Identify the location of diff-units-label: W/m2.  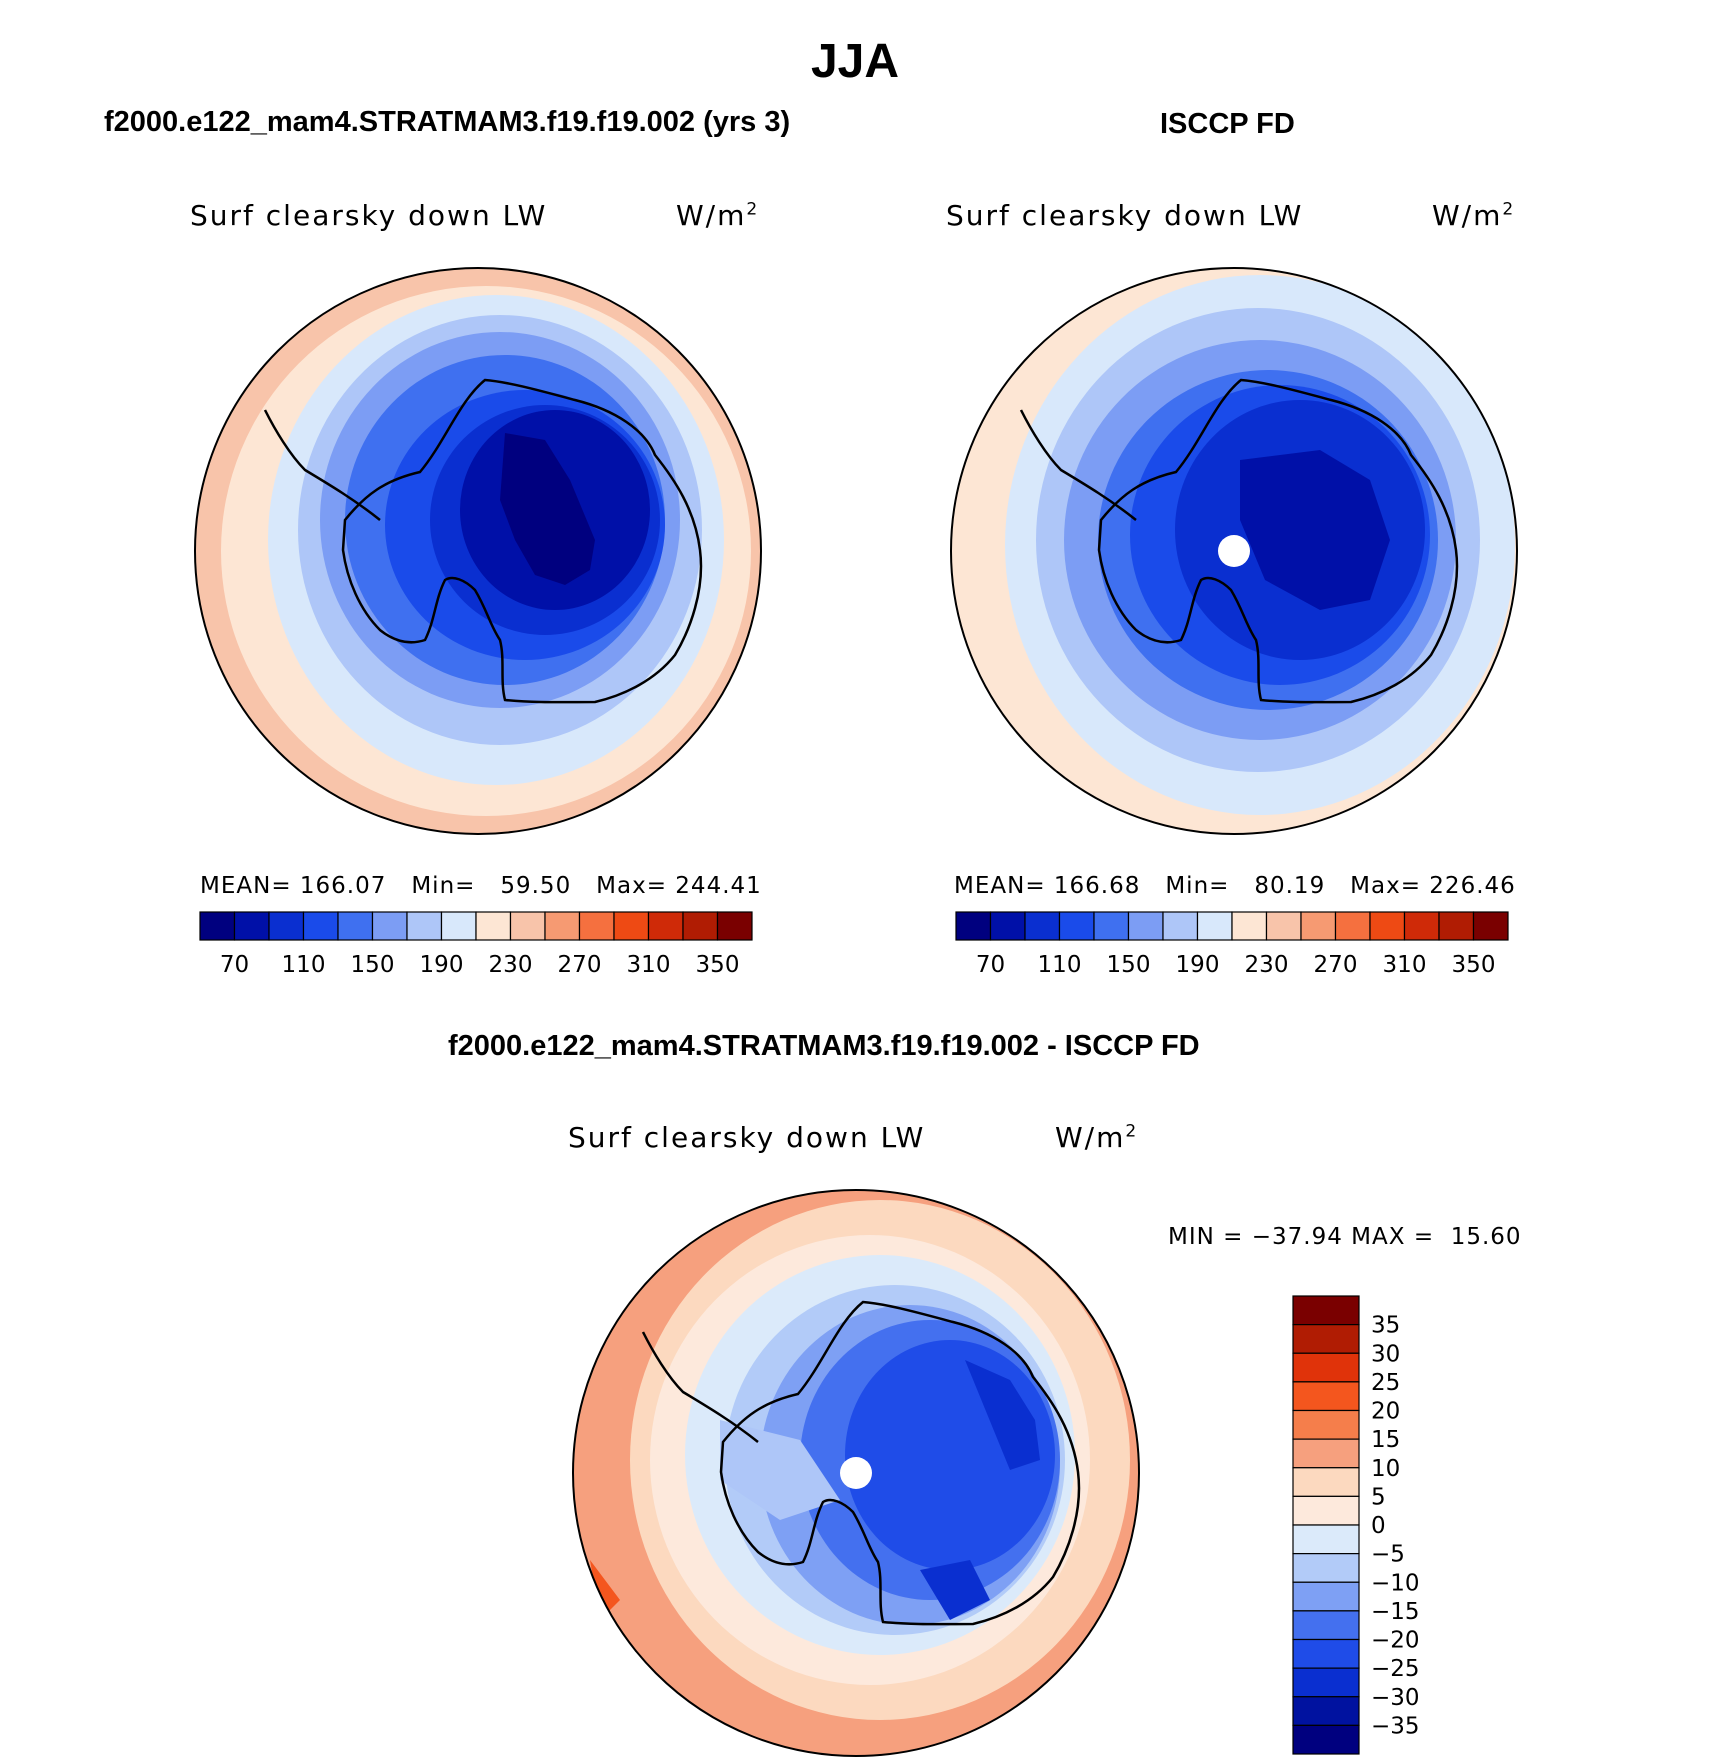
(1096, 1137).